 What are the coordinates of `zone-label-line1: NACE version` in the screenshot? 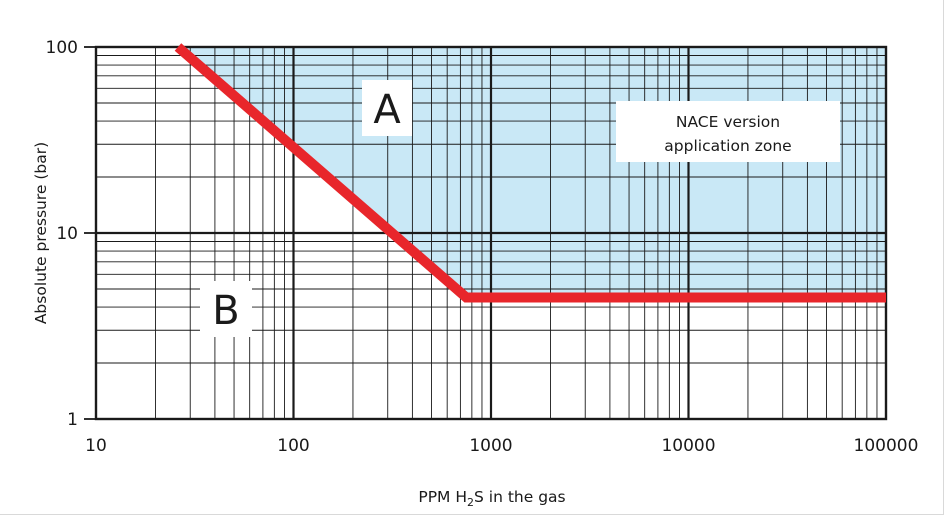 It's located at (728, 122).